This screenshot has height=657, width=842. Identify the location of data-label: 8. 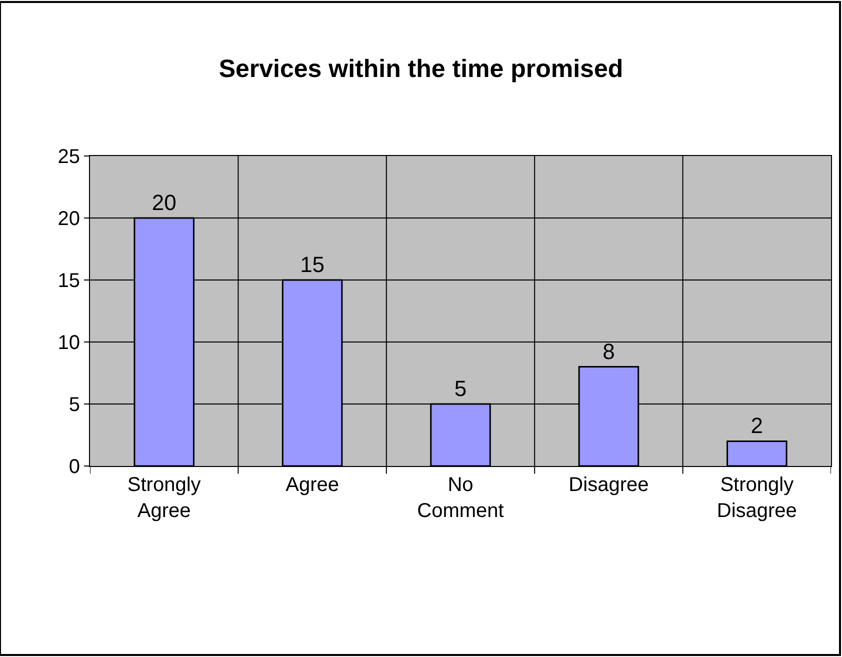
(608, 351).